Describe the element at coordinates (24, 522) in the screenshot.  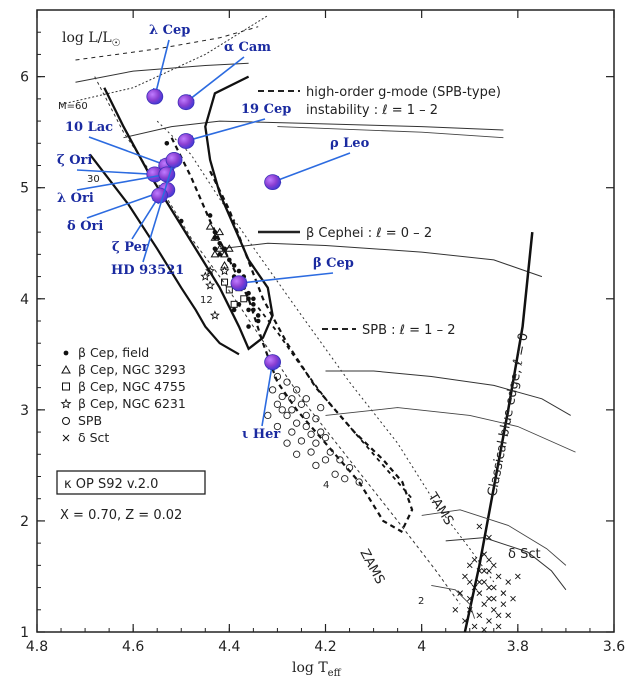
I see `y-tick-label: 2` at that location.